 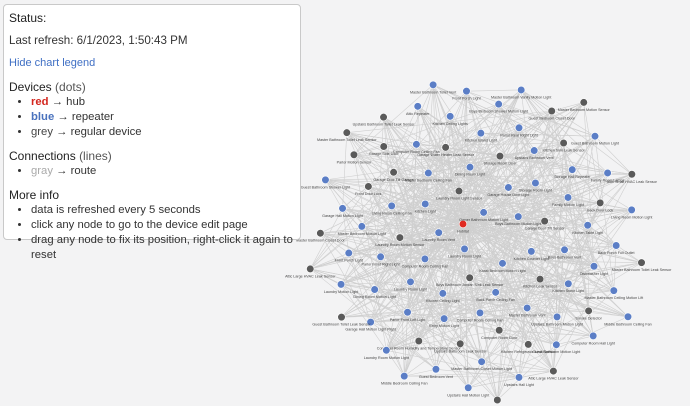 I want to click on device-node-regular: Guest Bathroom Toilet Leak Sensor, so click(x=341, y=320).